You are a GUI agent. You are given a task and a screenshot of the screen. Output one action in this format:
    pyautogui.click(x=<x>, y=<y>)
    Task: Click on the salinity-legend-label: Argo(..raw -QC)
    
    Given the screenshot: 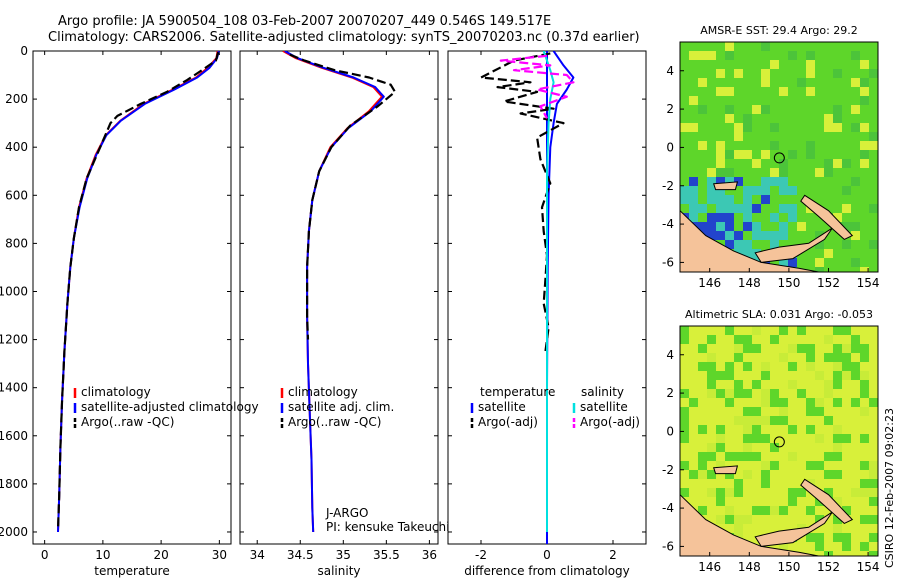 What is the action you would take?
    pyautogui.click(x=334, y=422)
    